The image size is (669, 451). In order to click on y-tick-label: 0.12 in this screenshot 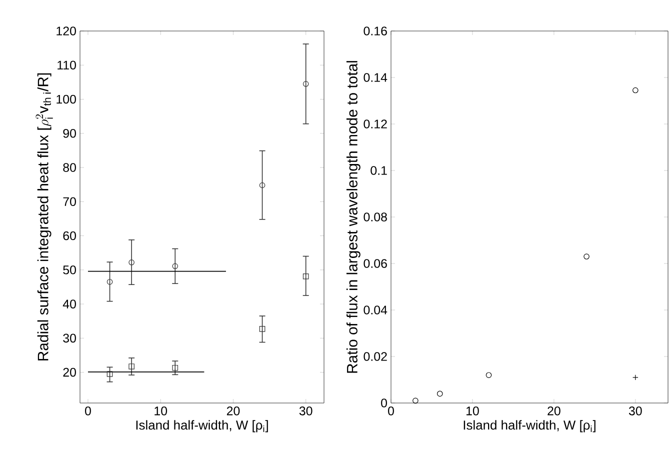, I will do `click(375, 124)`.